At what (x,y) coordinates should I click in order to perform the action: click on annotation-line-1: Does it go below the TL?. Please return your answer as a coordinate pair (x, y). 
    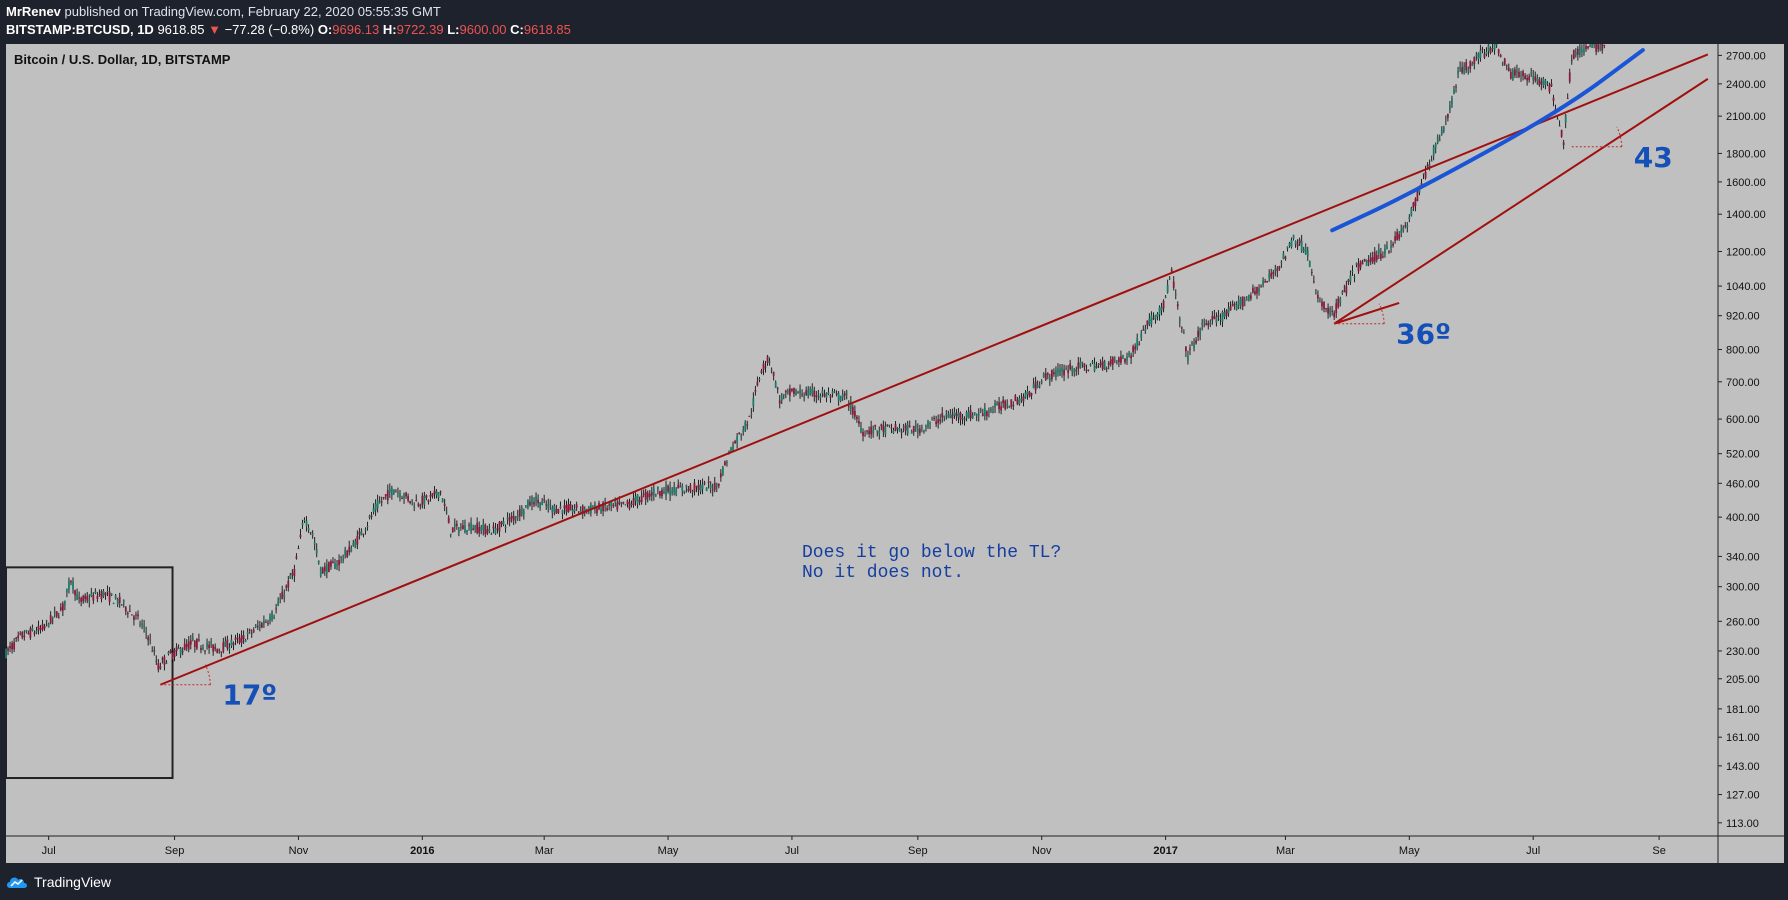
    Looking at the image, I should click on (931, 553).